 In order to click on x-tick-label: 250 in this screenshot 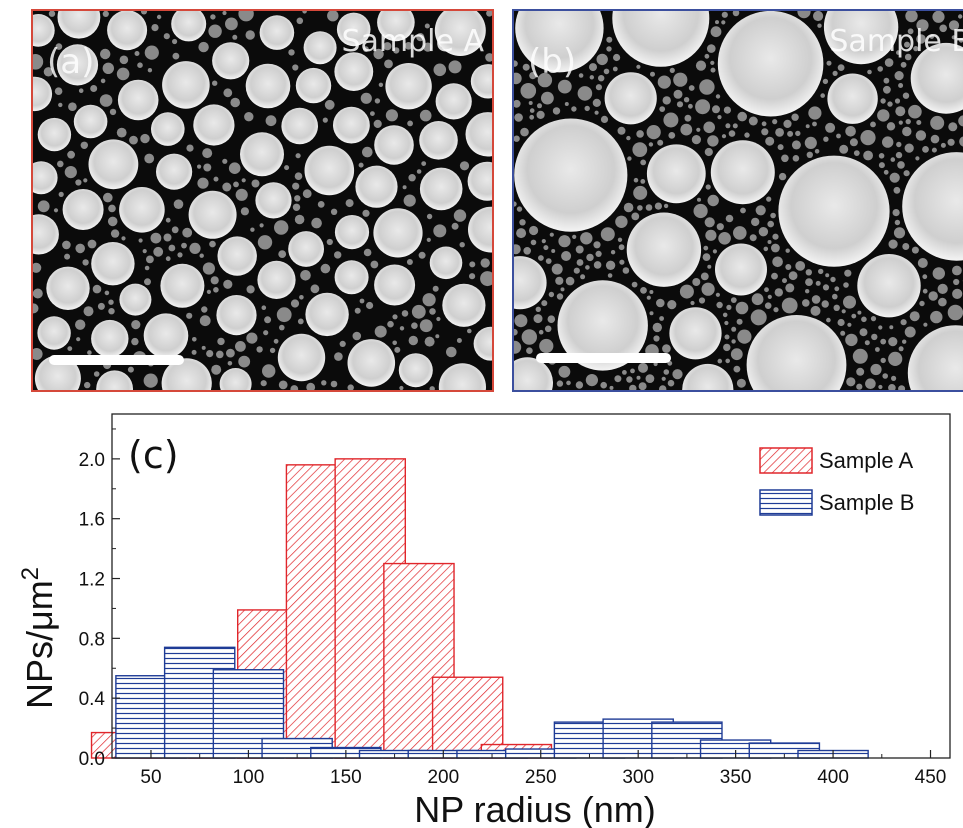, I will do `click(541, 777)`.